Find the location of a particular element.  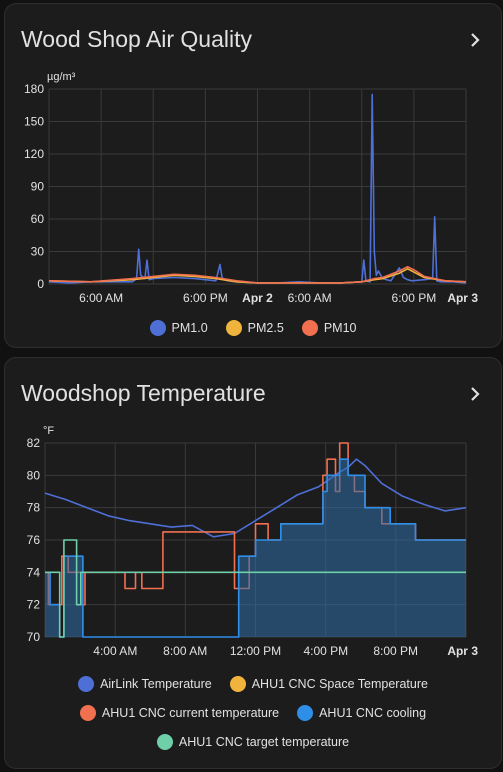

y-tick-label: 82 is located at coordinates (34, 443).